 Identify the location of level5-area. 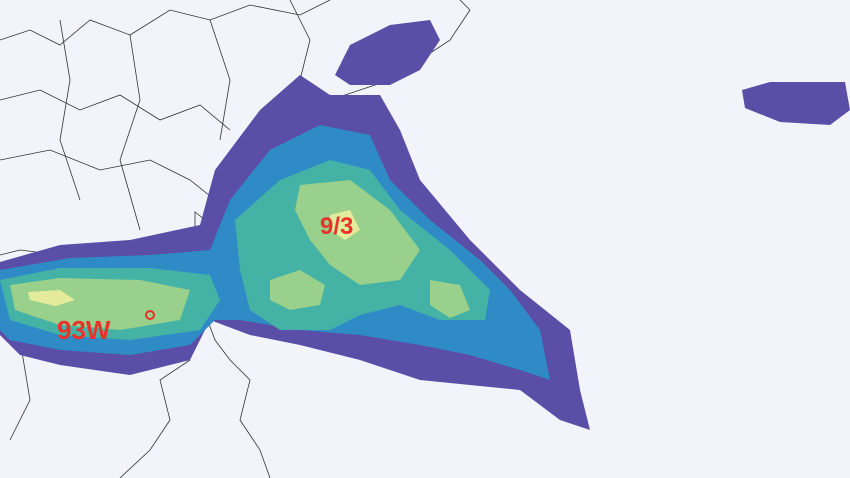
(194, 258).